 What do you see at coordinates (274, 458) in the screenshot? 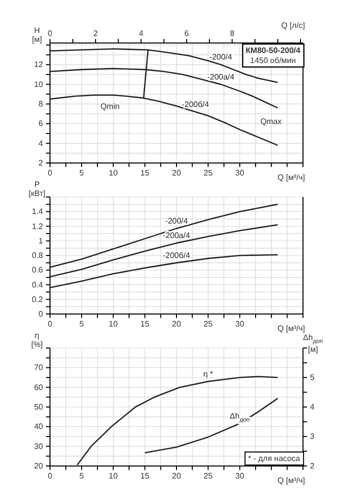
I see `annotation: * - для насоса` at bounding box center [274, 458].